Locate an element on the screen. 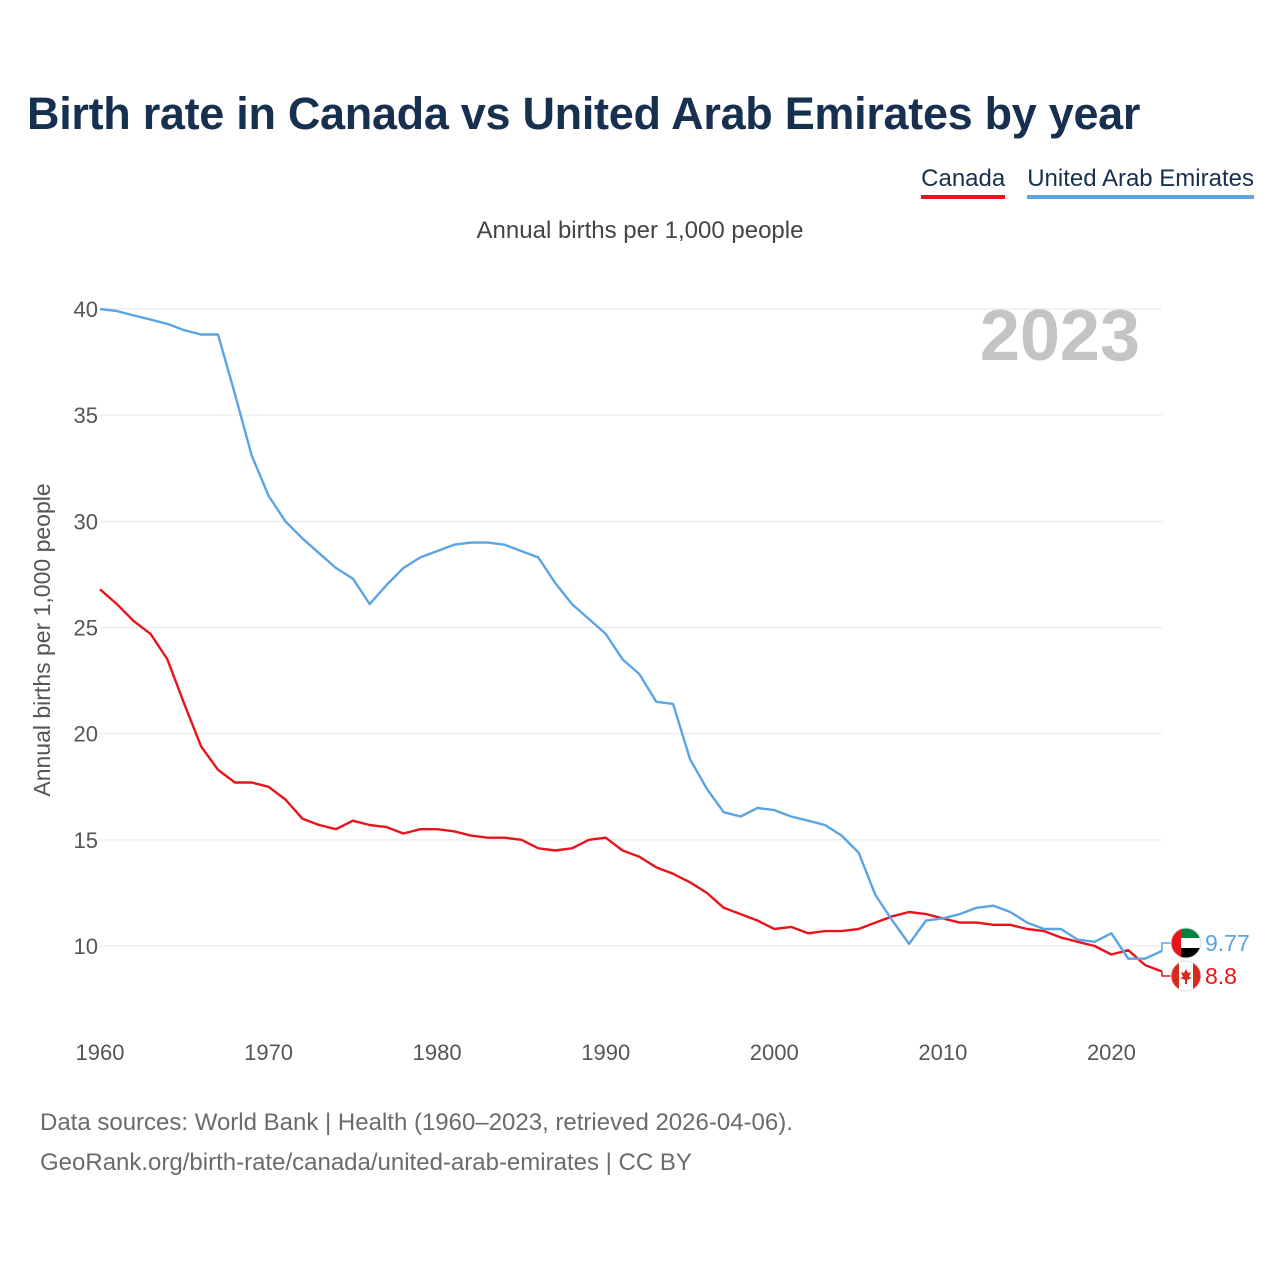 This screenshot has width=1280, height=1280. legend-item-canada: Canada is located at coordinates (963, 182).